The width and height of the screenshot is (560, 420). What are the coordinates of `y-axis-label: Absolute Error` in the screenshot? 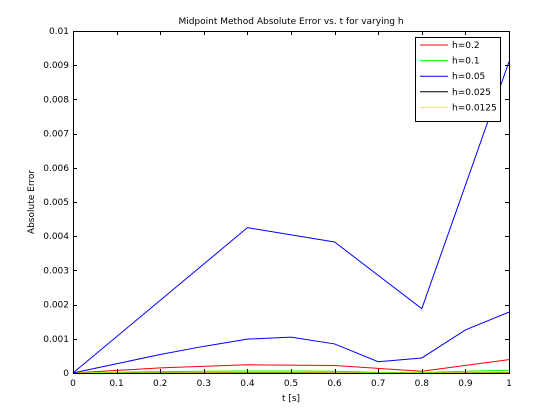 It's located at (32, 202).